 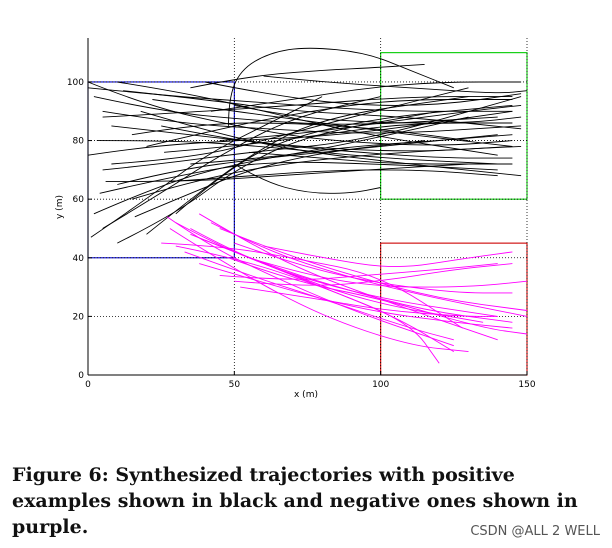 What do you see at coordinates (60, 207) in the screenshot?
I see `y-axis-label: y (m)` at bounding box center [60, 207].